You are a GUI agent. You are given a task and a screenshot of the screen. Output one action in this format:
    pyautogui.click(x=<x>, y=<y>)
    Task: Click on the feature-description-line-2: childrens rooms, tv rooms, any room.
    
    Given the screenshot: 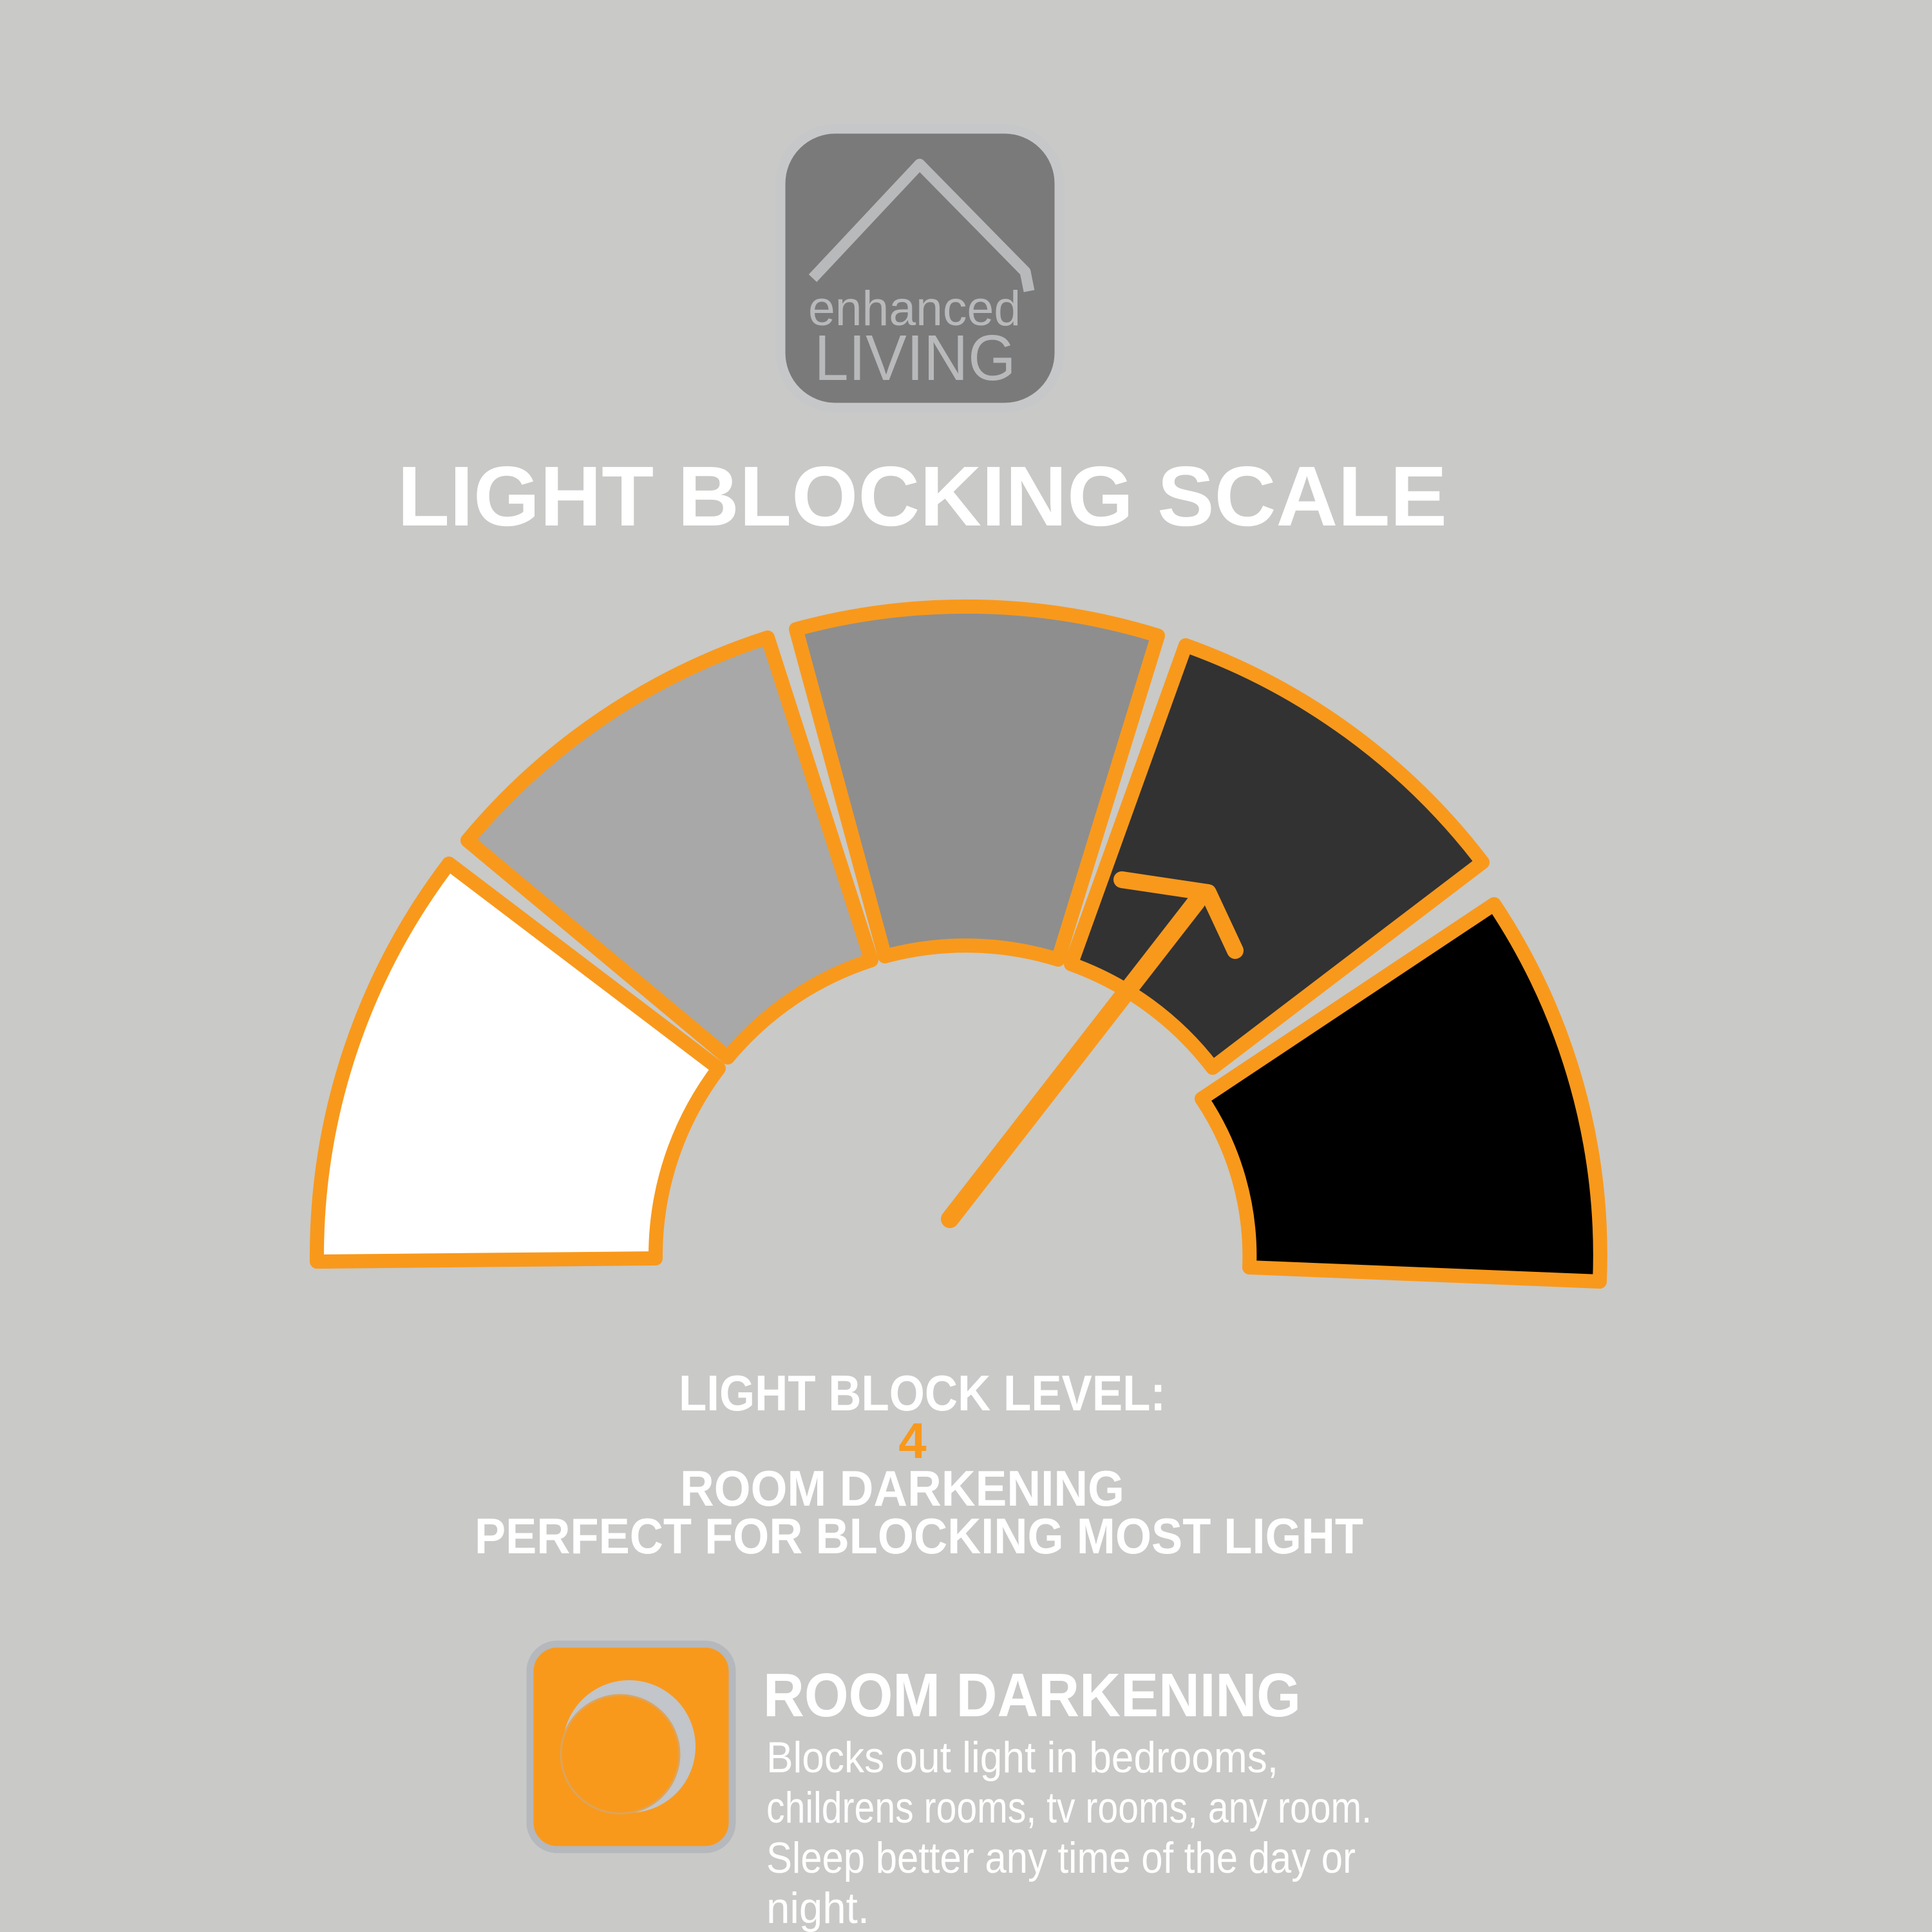 What is the action you would take?
    pyautogui.click(x=1069, y=1807)
    